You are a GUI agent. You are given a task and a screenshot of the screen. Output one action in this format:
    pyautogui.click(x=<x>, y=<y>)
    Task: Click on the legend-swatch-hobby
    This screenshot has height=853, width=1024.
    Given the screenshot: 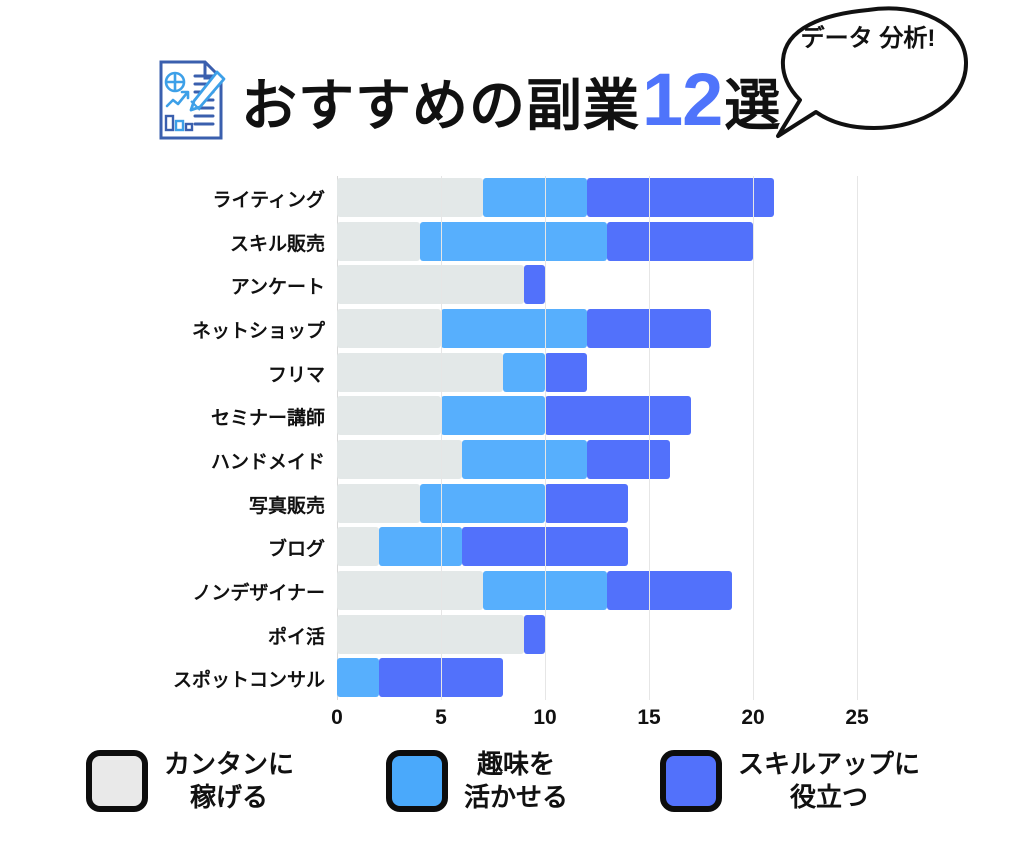 What is the action you would take?
    pyautogui.click(x=417, y=780)
    